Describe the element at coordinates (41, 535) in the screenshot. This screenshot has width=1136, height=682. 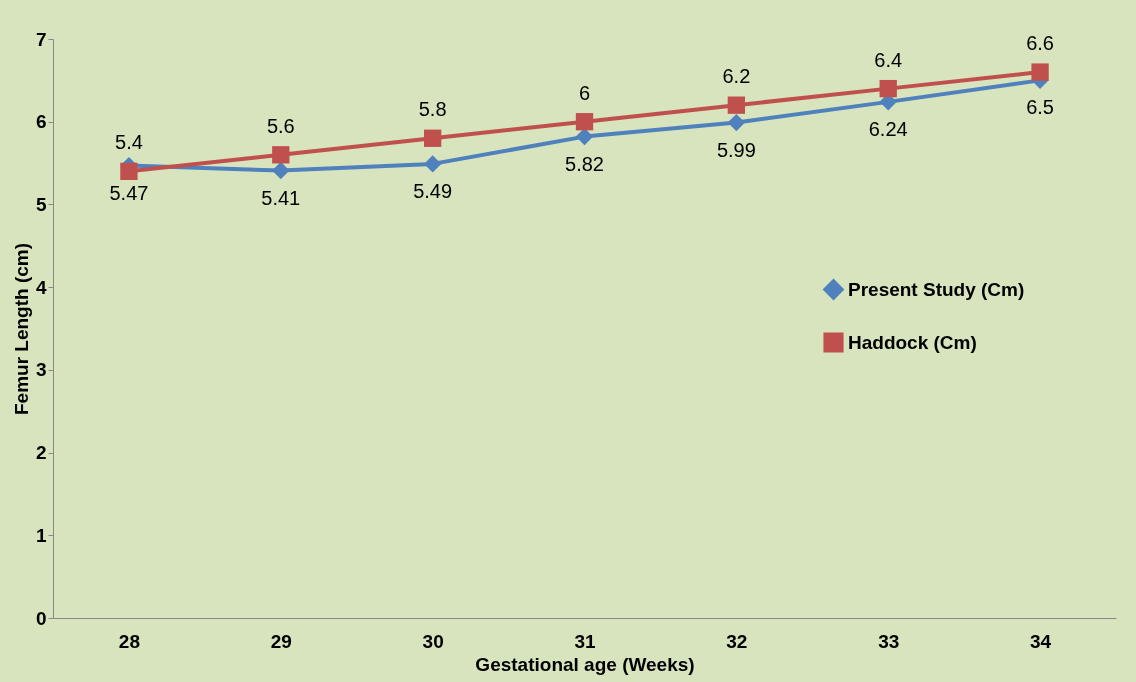
I see `y-tick-label: 1` at that location.